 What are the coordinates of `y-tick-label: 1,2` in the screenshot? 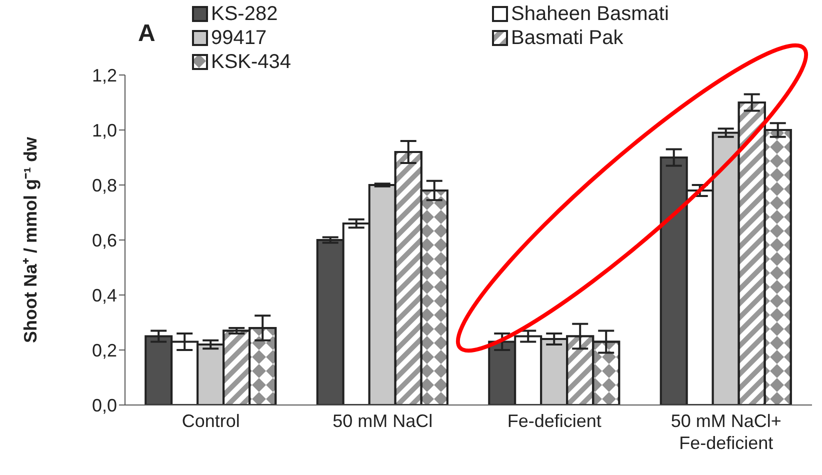 It's located at (104, 75).